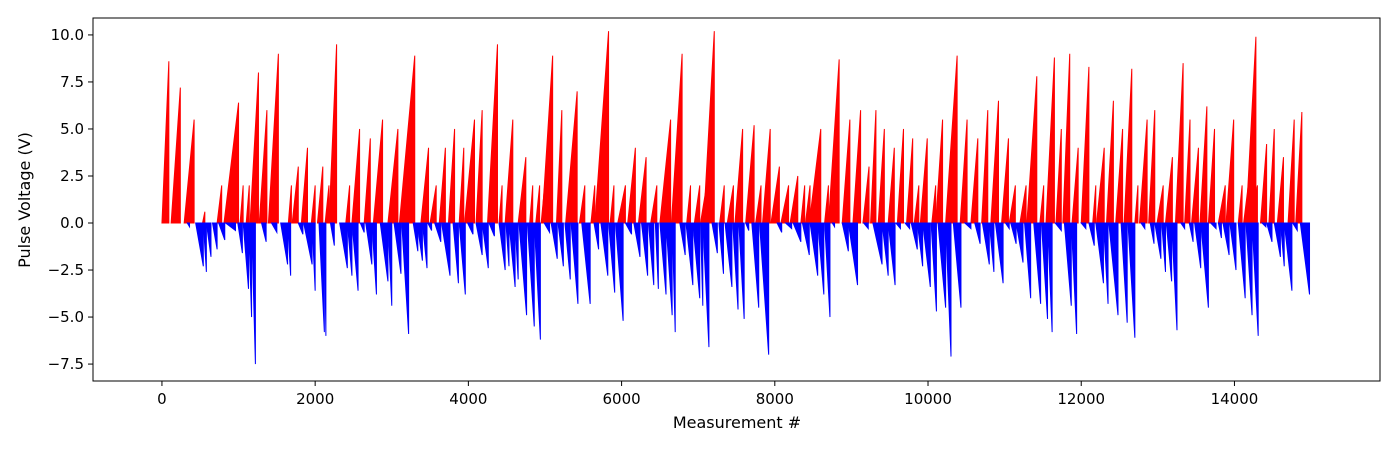 The width and height of the screenshot is (1400, 450). Describe the element at coordinates (621, 399) in the screenshot. I see `x-tick-label: 6000` at that location.